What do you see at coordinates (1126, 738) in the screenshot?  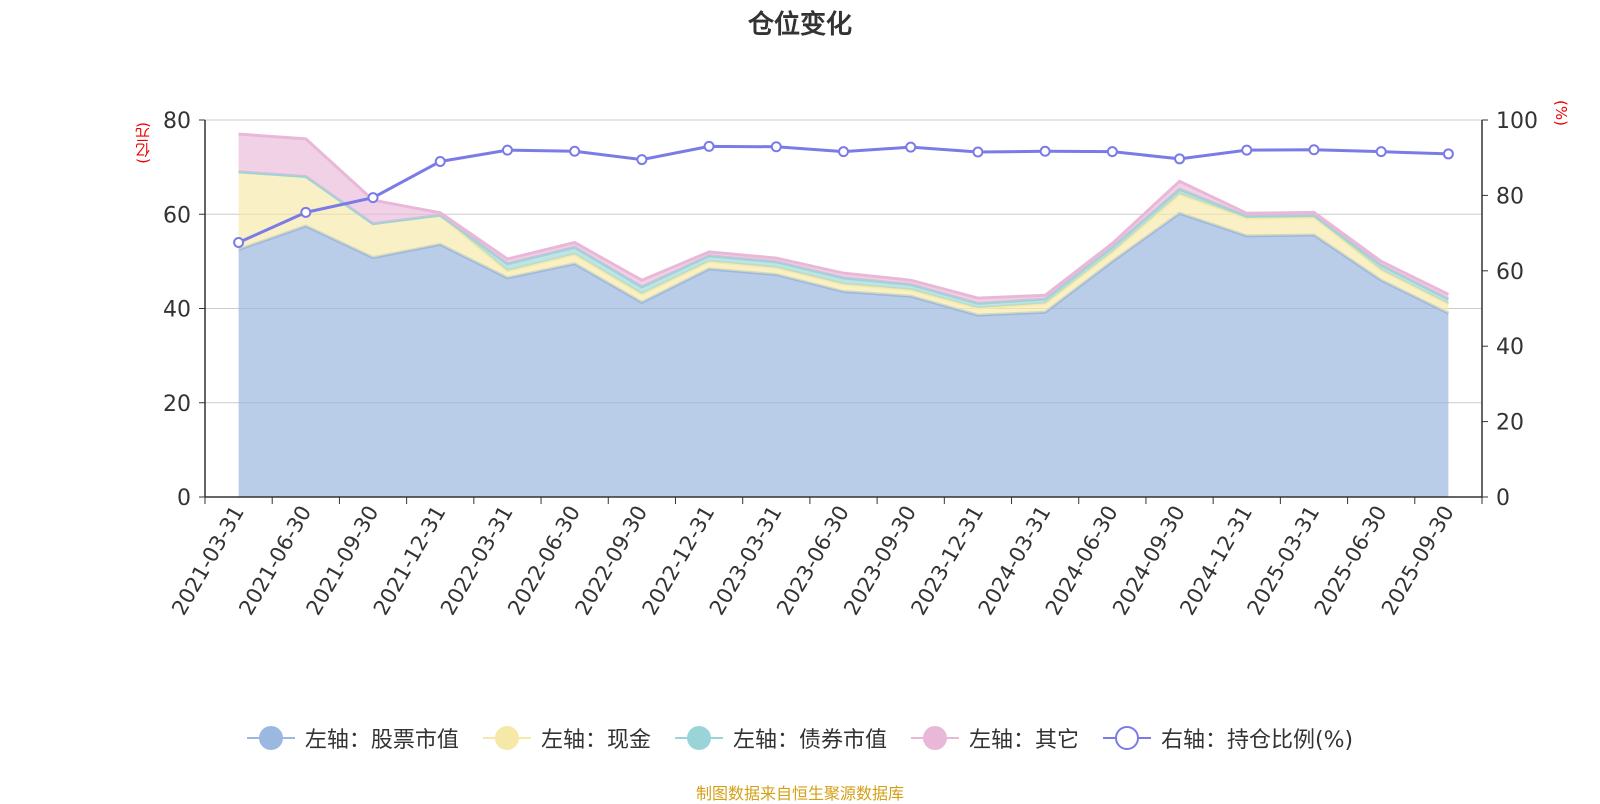 I see `legend-symbol-position-ratio` at bounding box center [1126, 738].